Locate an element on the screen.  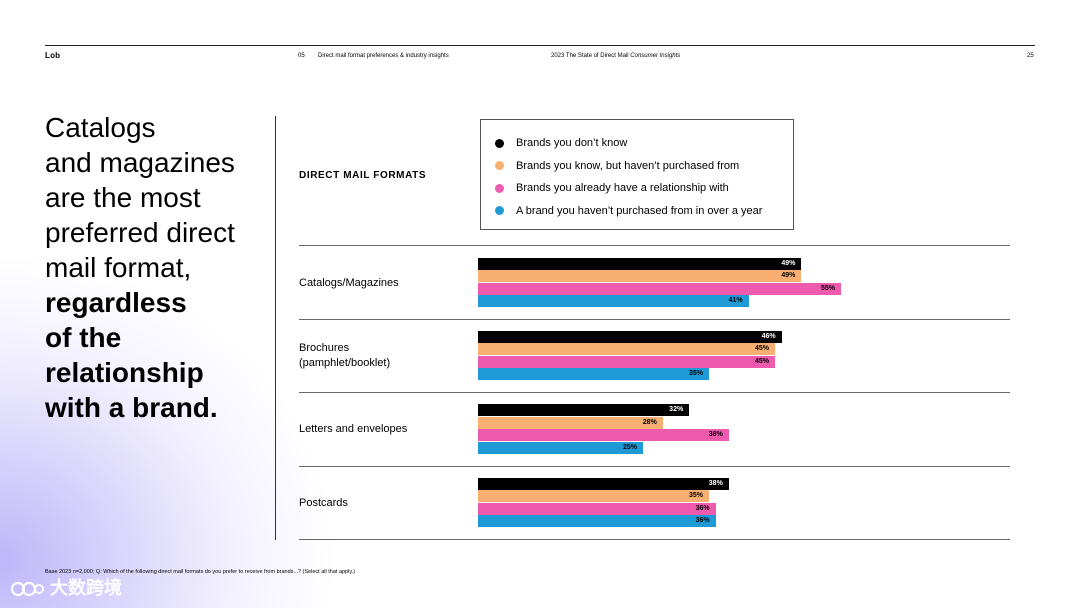
report-subtitle: Consumer Insights is located at coordinates (655, 56).